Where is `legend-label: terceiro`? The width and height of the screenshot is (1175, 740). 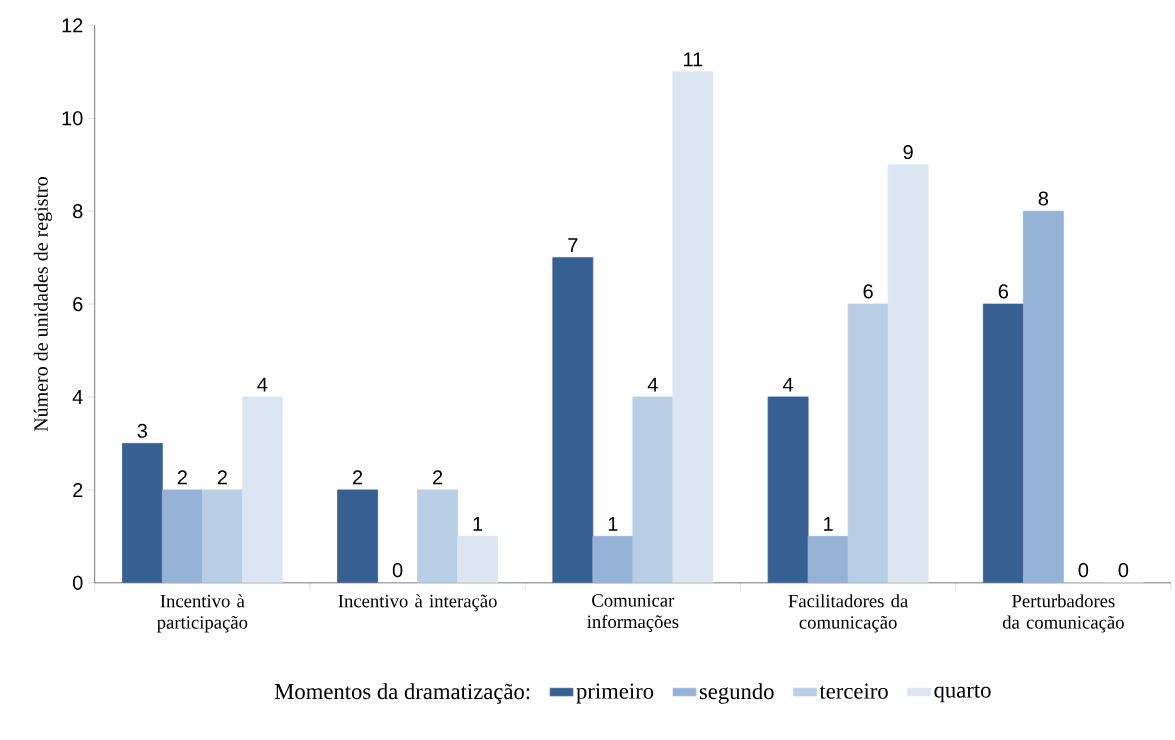
legend-label: terceiro is located at coordinates (853, 691).